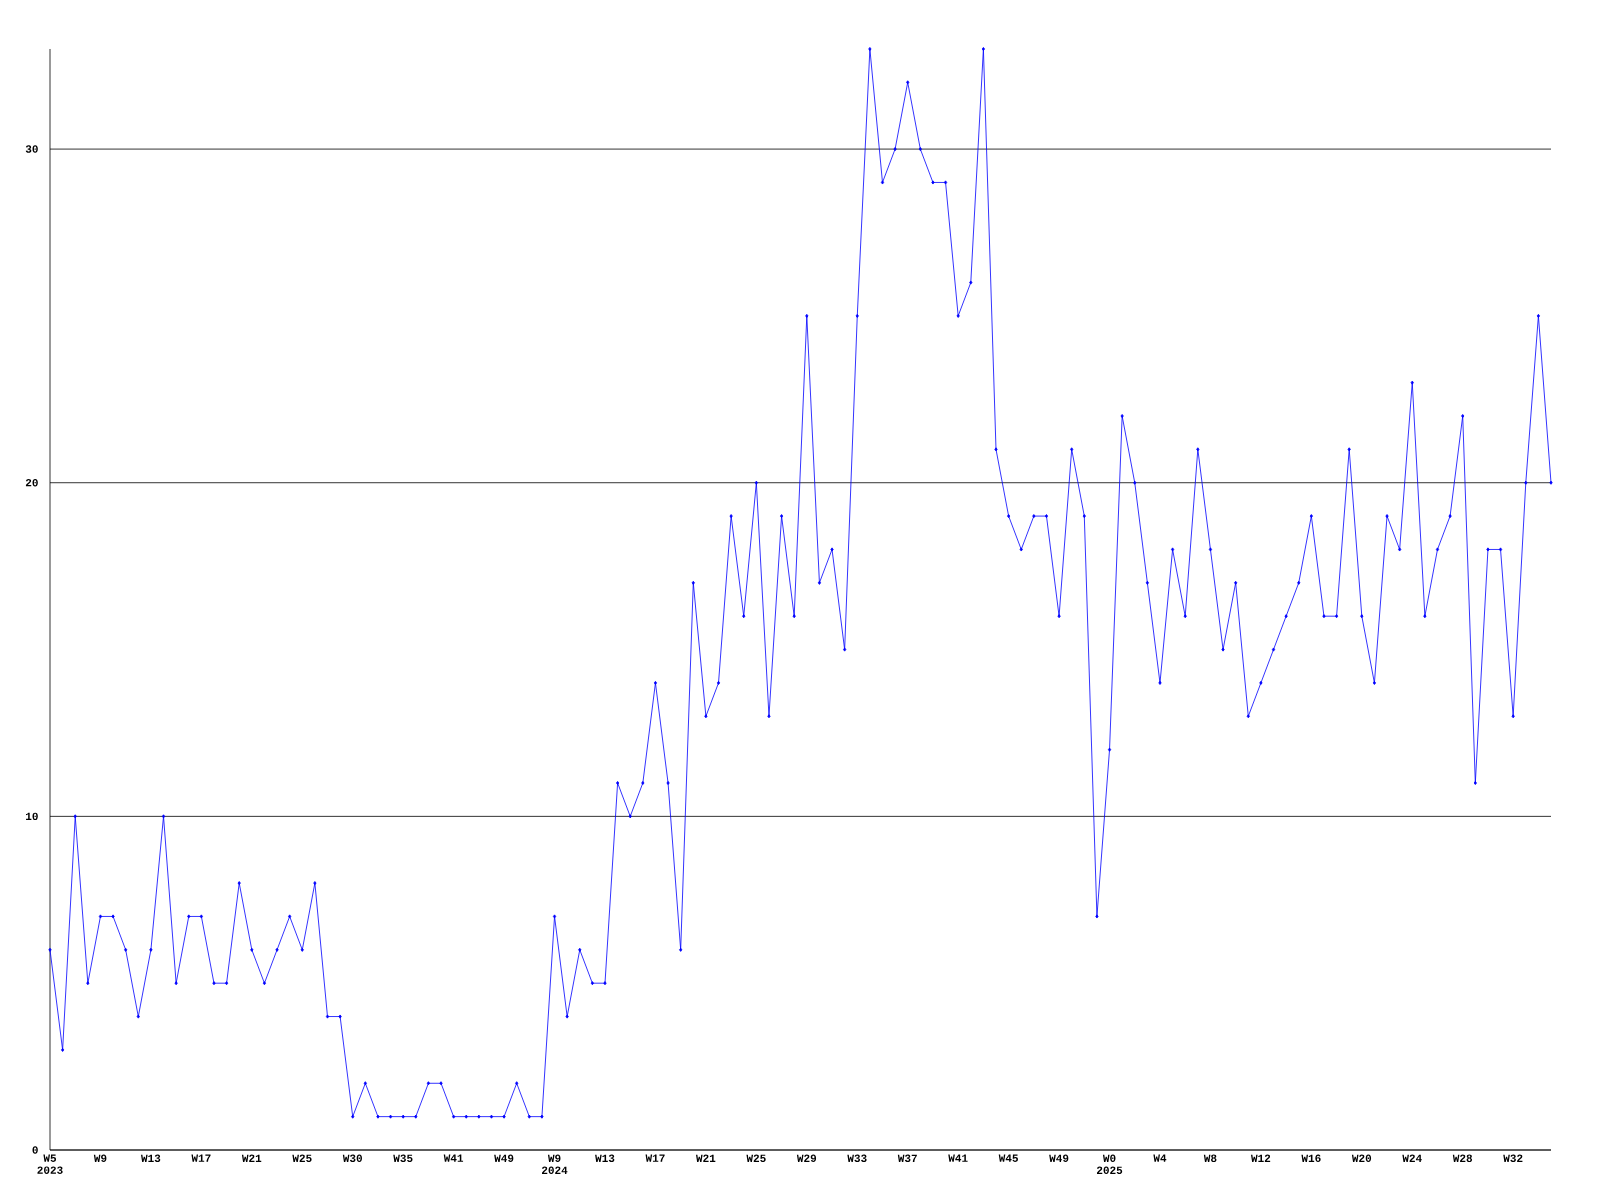 Image resolution: width=1600 pixels, height=1200 pixels. I want to click on x-tick-label: W0 2025, so click(1109, 1164).